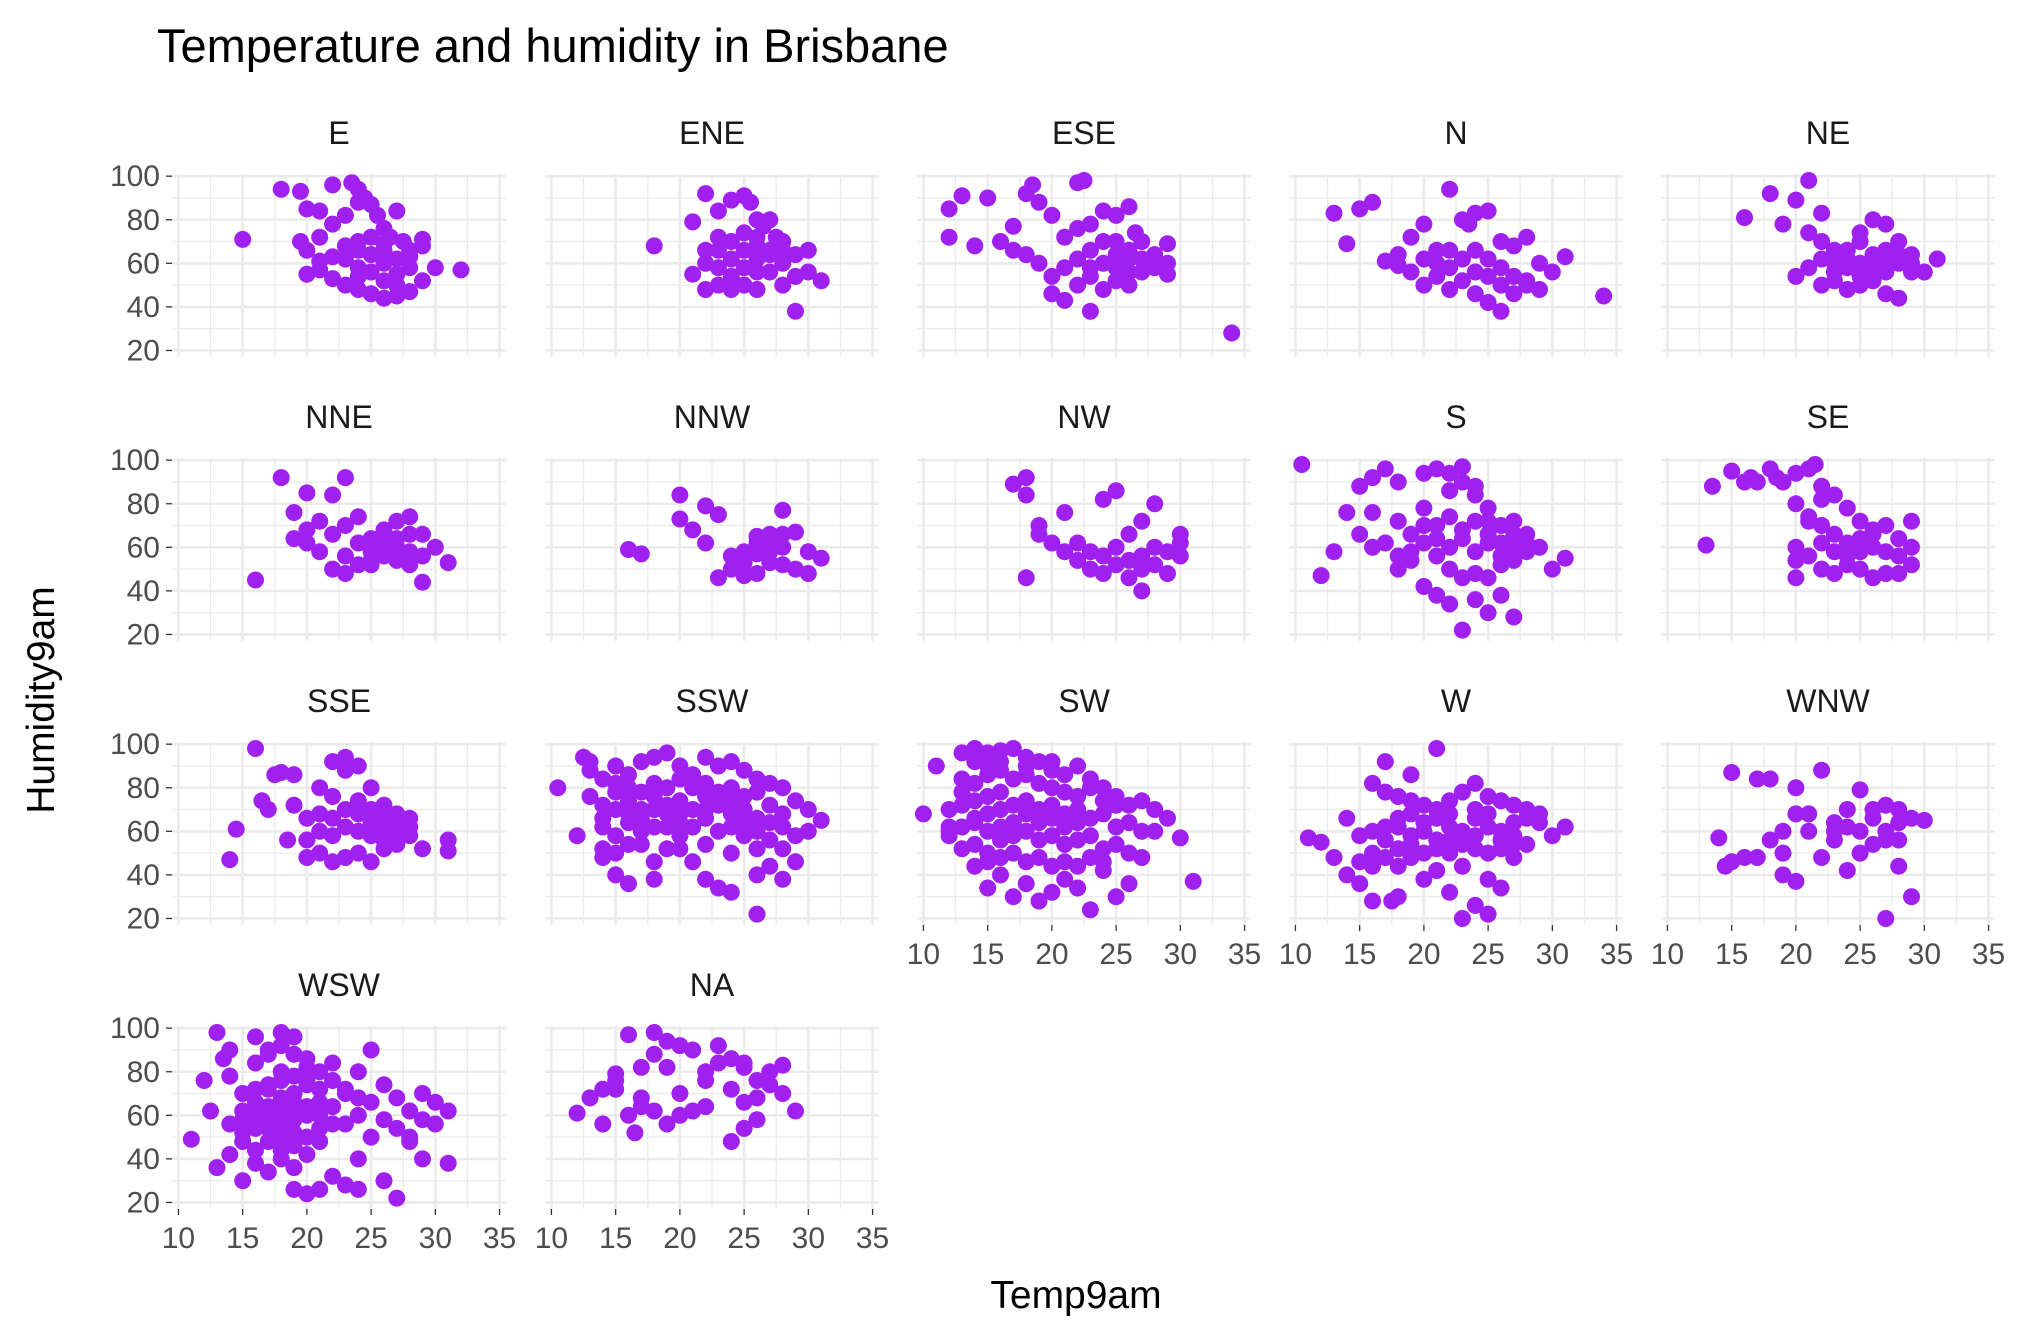  I want to click on x-axis-title: Temp9am, so click(1075, 1295).